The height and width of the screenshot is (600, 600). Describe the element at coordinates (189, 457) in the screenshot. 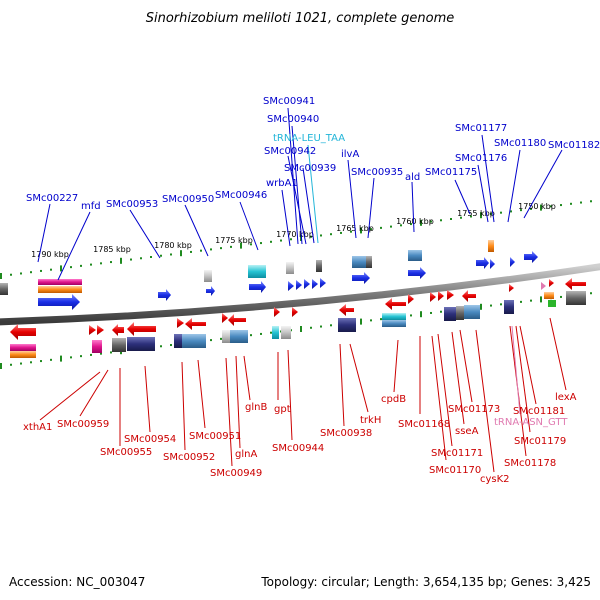

I see `gene-label: SMc00952` at that location.